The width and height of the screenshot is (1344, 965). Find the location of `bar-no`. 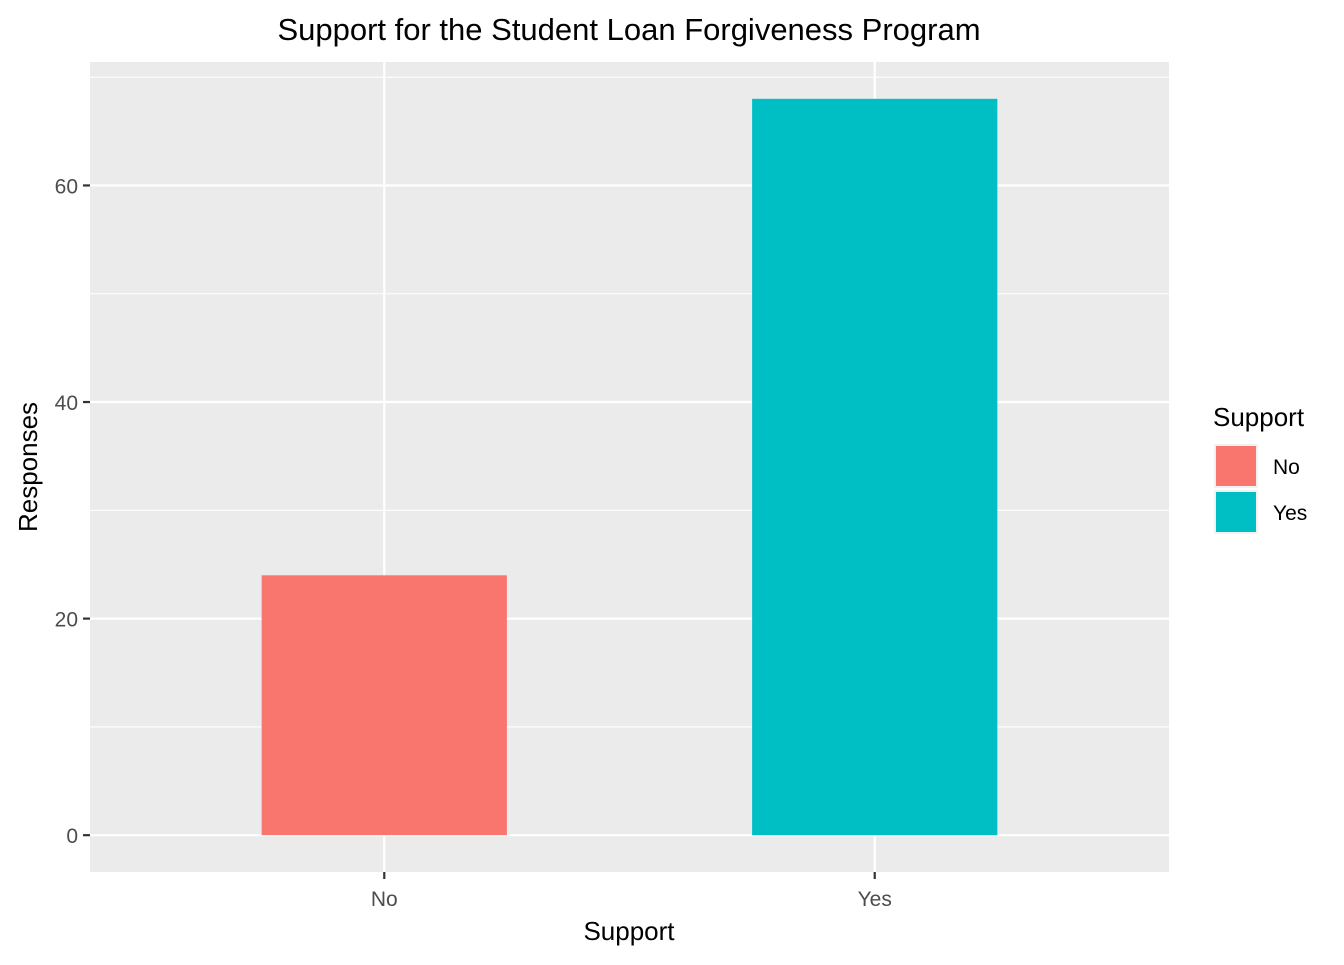

bar-no is located at coordinates (384, 705).